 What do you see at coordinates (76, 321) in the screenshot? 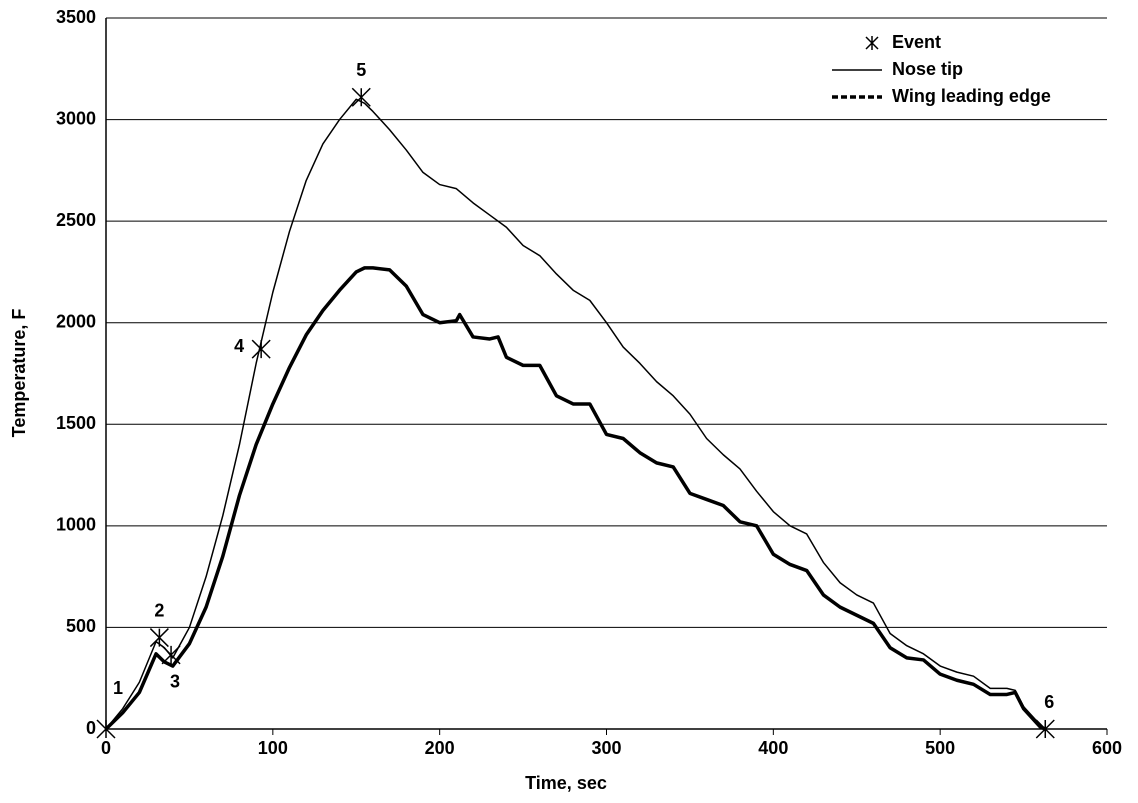
I see `y-tick-label: 2000` at bounding box center [76, 321].